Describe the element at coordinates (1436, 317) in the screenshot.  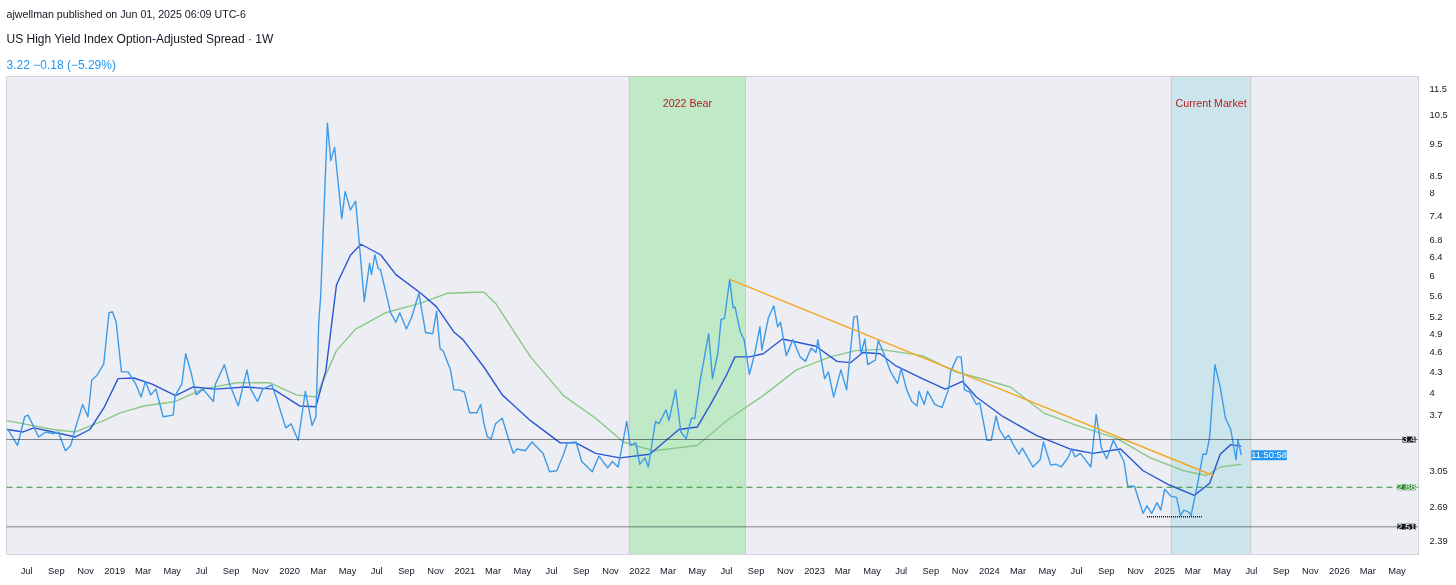
I see `y-tick-label: 5.2` at that location.